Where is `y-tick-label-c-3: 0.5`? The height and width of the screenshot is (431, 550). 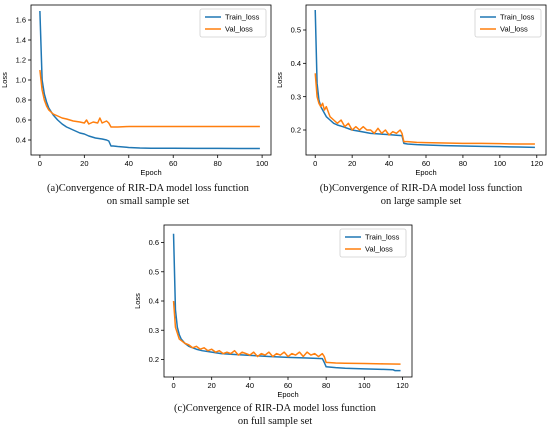
y-tick-label-c-3: 0.5 is located at coordinates (154, 271).